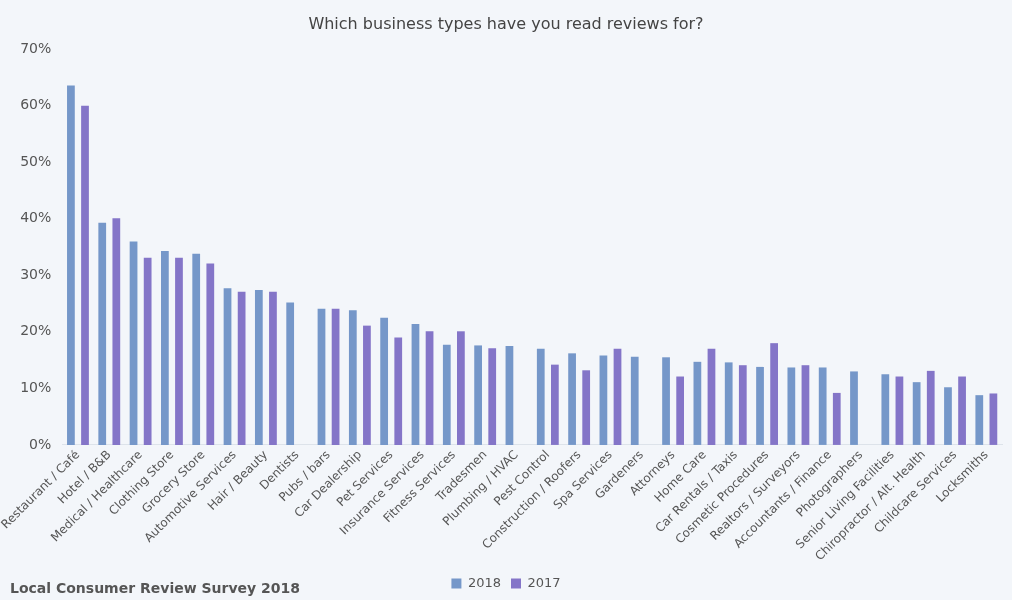 The width and height of the screenshot is (1012, 600). What do you see at coordinates (36, 217) in the screenshot?
I see `y-tick-label: 40%` at bounding box center [36, 217].